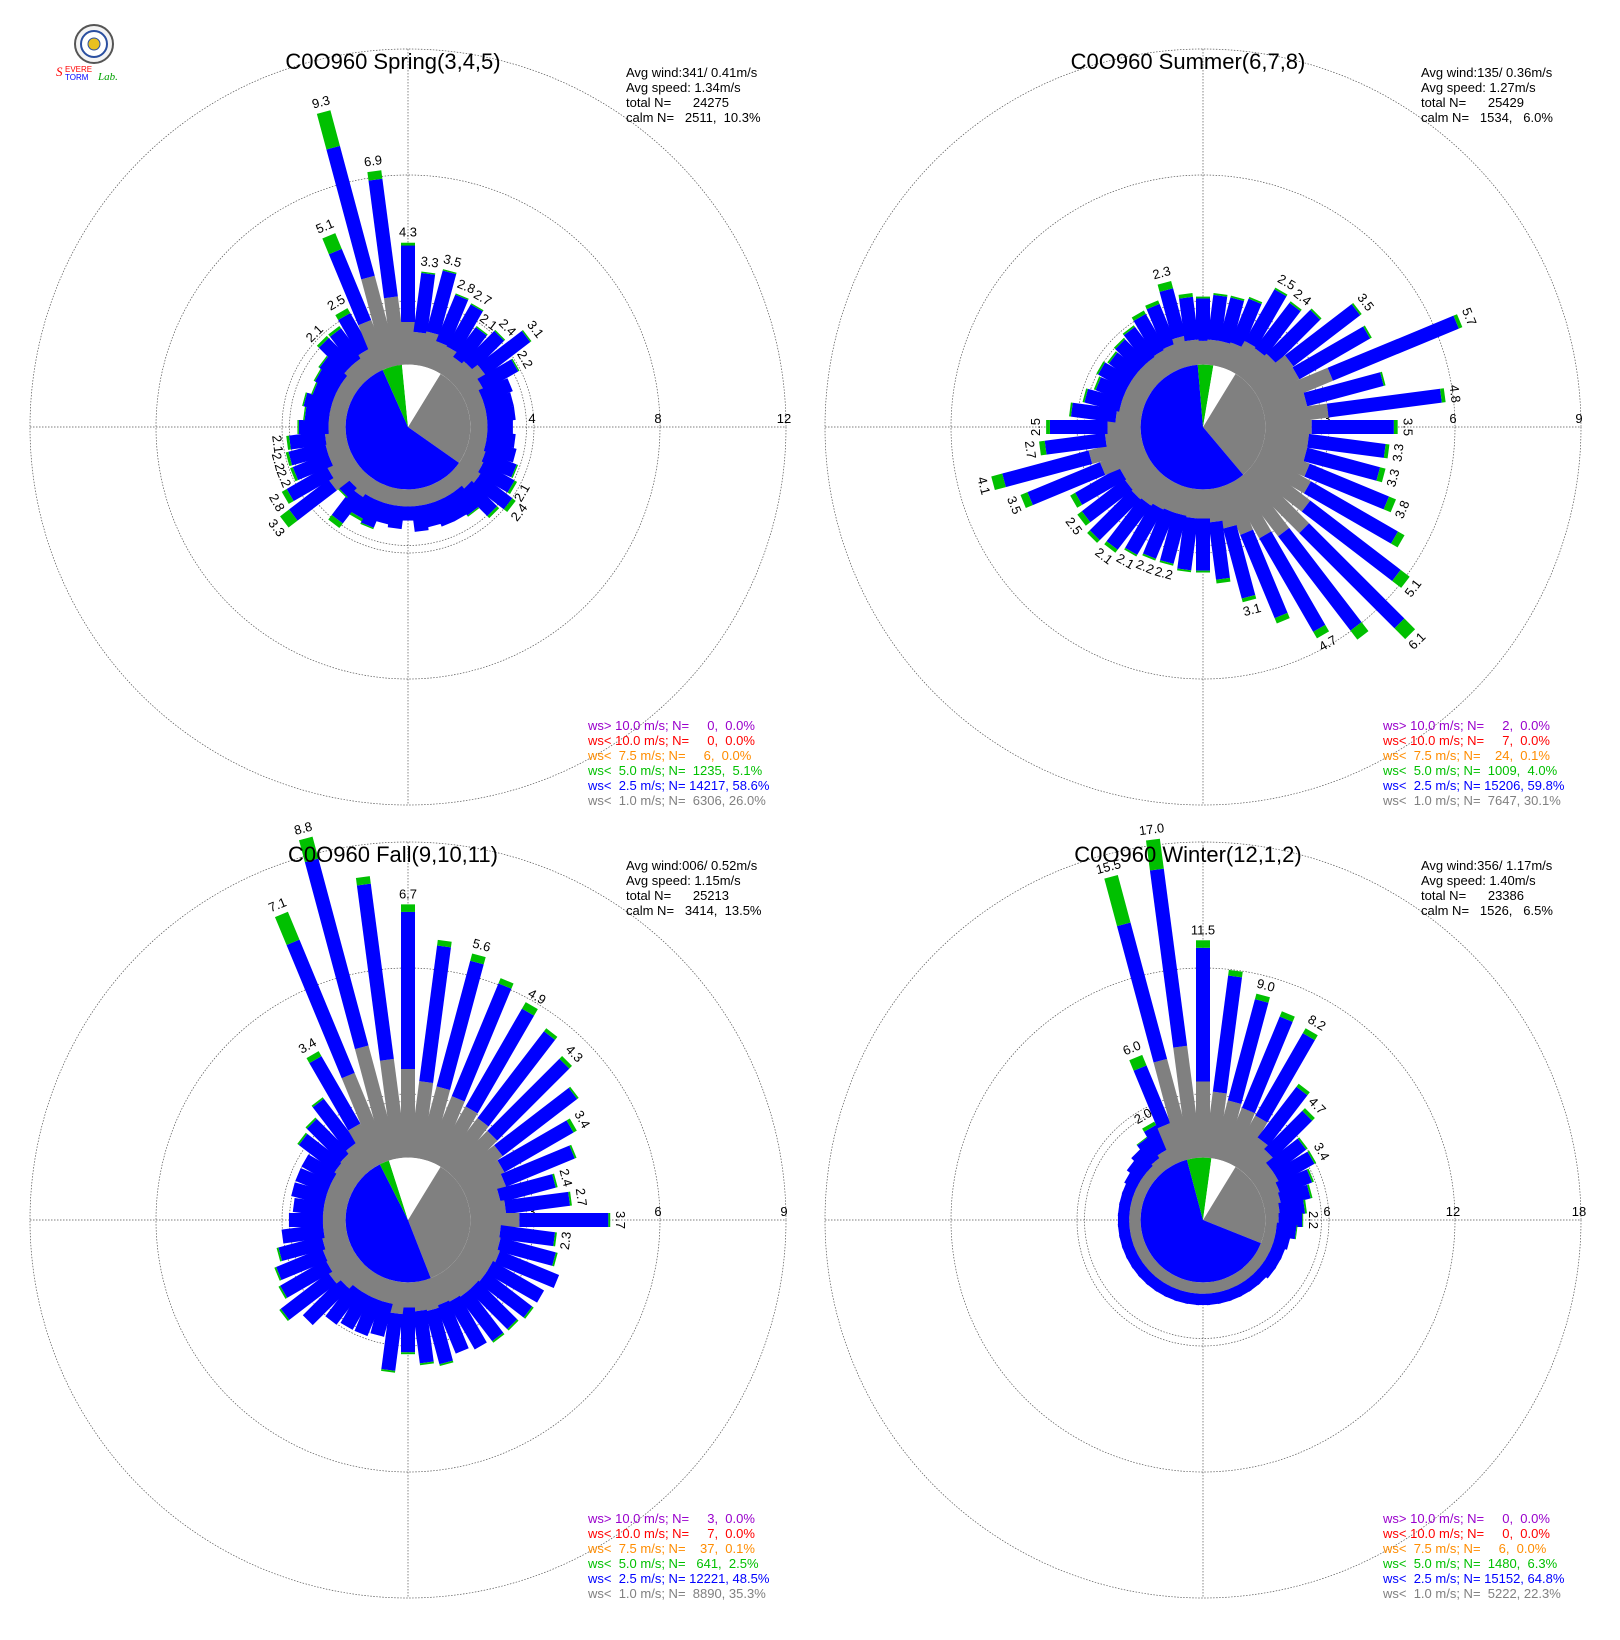  Describe the element at coordinates (481, 945) in the screenshot. I see `sector-label: 5.6` at that location.